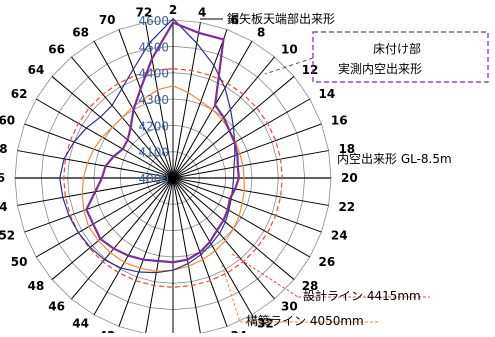 The width and height of the screenshot is (495, 337). Describe the element at coordinates (153, 100) in the screenshot. I see `radial-tick-label: 4300` at that location.